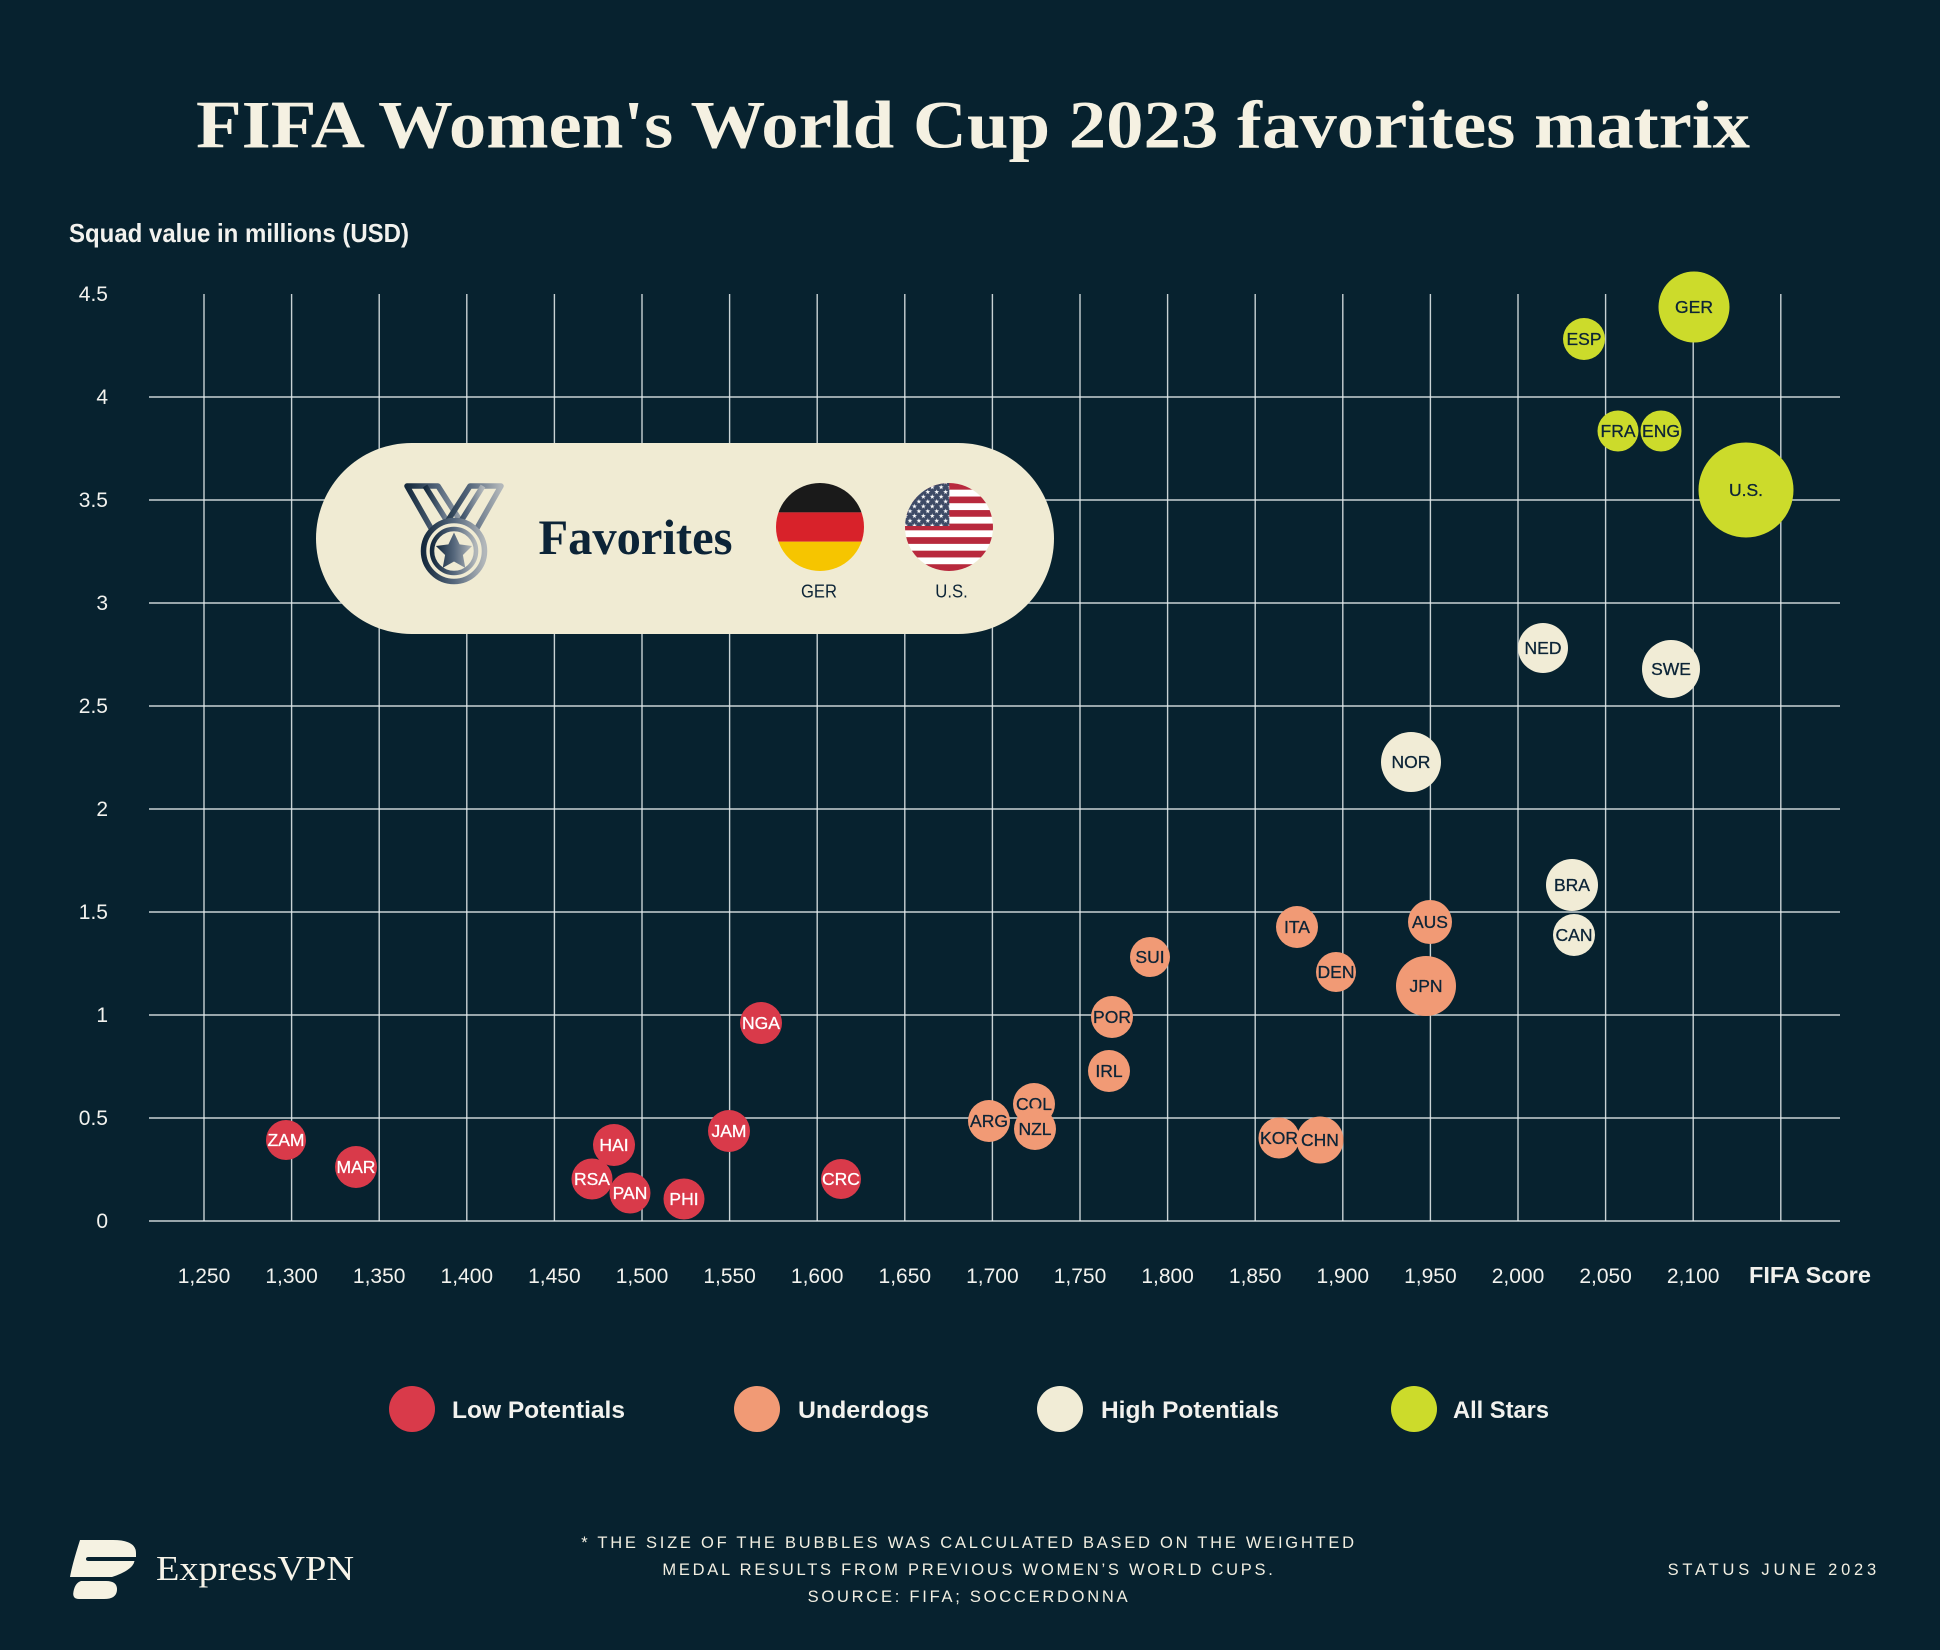  Describe the element at coordinates (1430, 1276) in the screenshot. I see `svg-text: 1,950` at that location.